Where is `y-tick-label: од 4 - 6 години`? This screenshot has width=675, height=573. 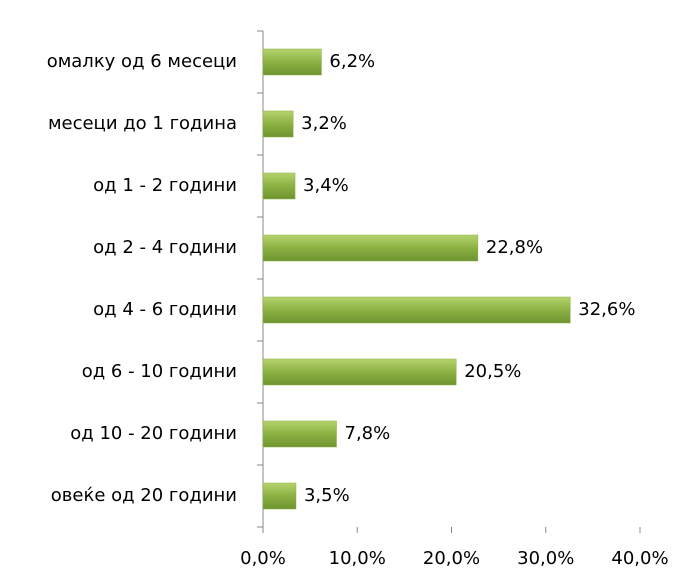 y-tick-label: од 4 - 6 години is located at coordinates (165, 309).